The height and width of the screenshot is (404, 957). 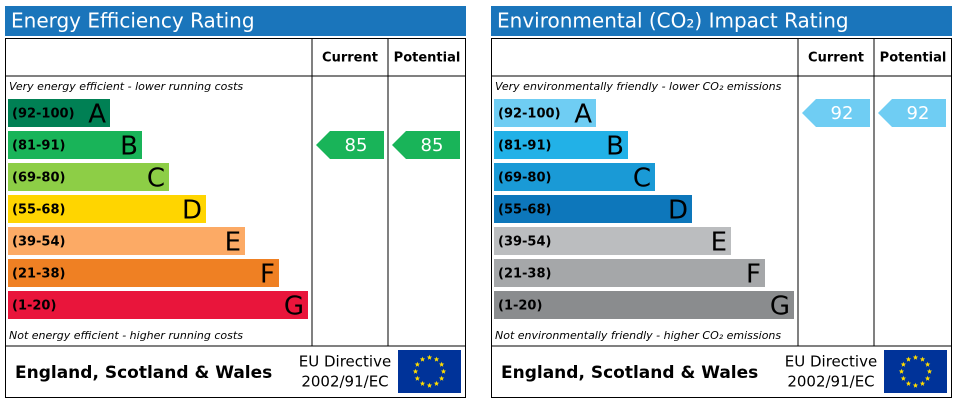 I want to click on panel-title: Environmental (CO₂) Impact Rating, so click(x=673, y=21).